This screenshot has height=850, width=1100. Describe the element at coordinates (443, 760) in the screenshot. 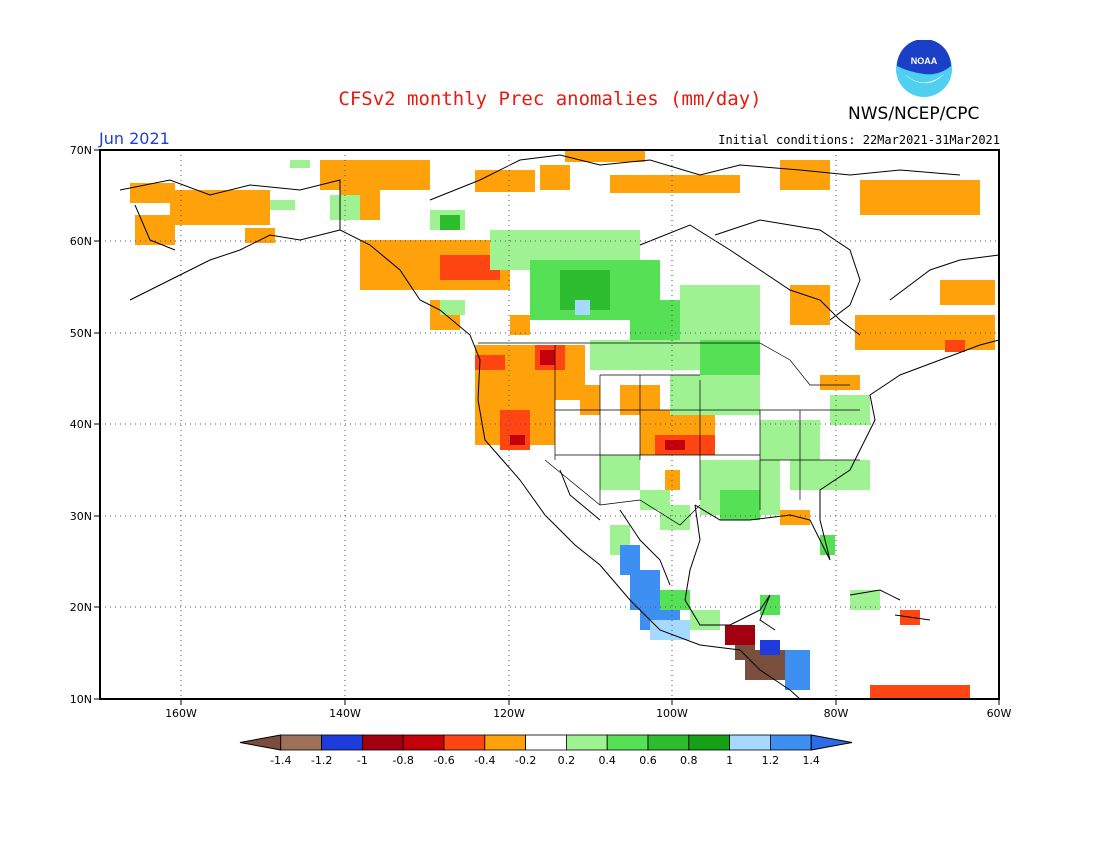

I see `legend-label: -0.6` at that location.